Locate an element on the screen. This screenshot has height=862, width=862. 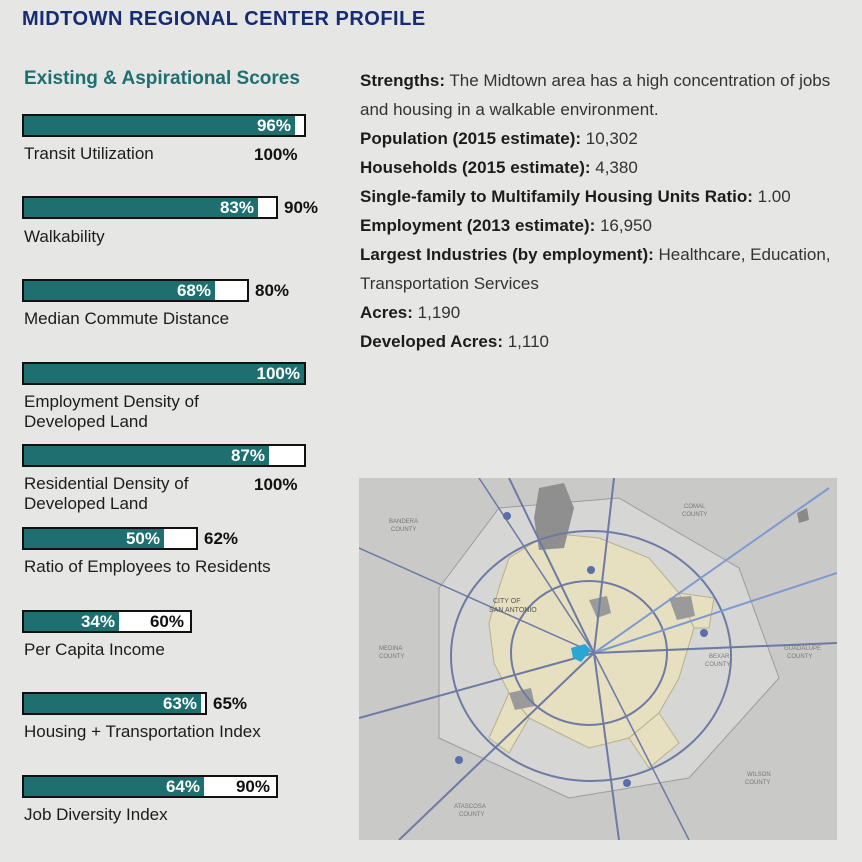
existing-score: 96% is located at coordinates (273, 125).